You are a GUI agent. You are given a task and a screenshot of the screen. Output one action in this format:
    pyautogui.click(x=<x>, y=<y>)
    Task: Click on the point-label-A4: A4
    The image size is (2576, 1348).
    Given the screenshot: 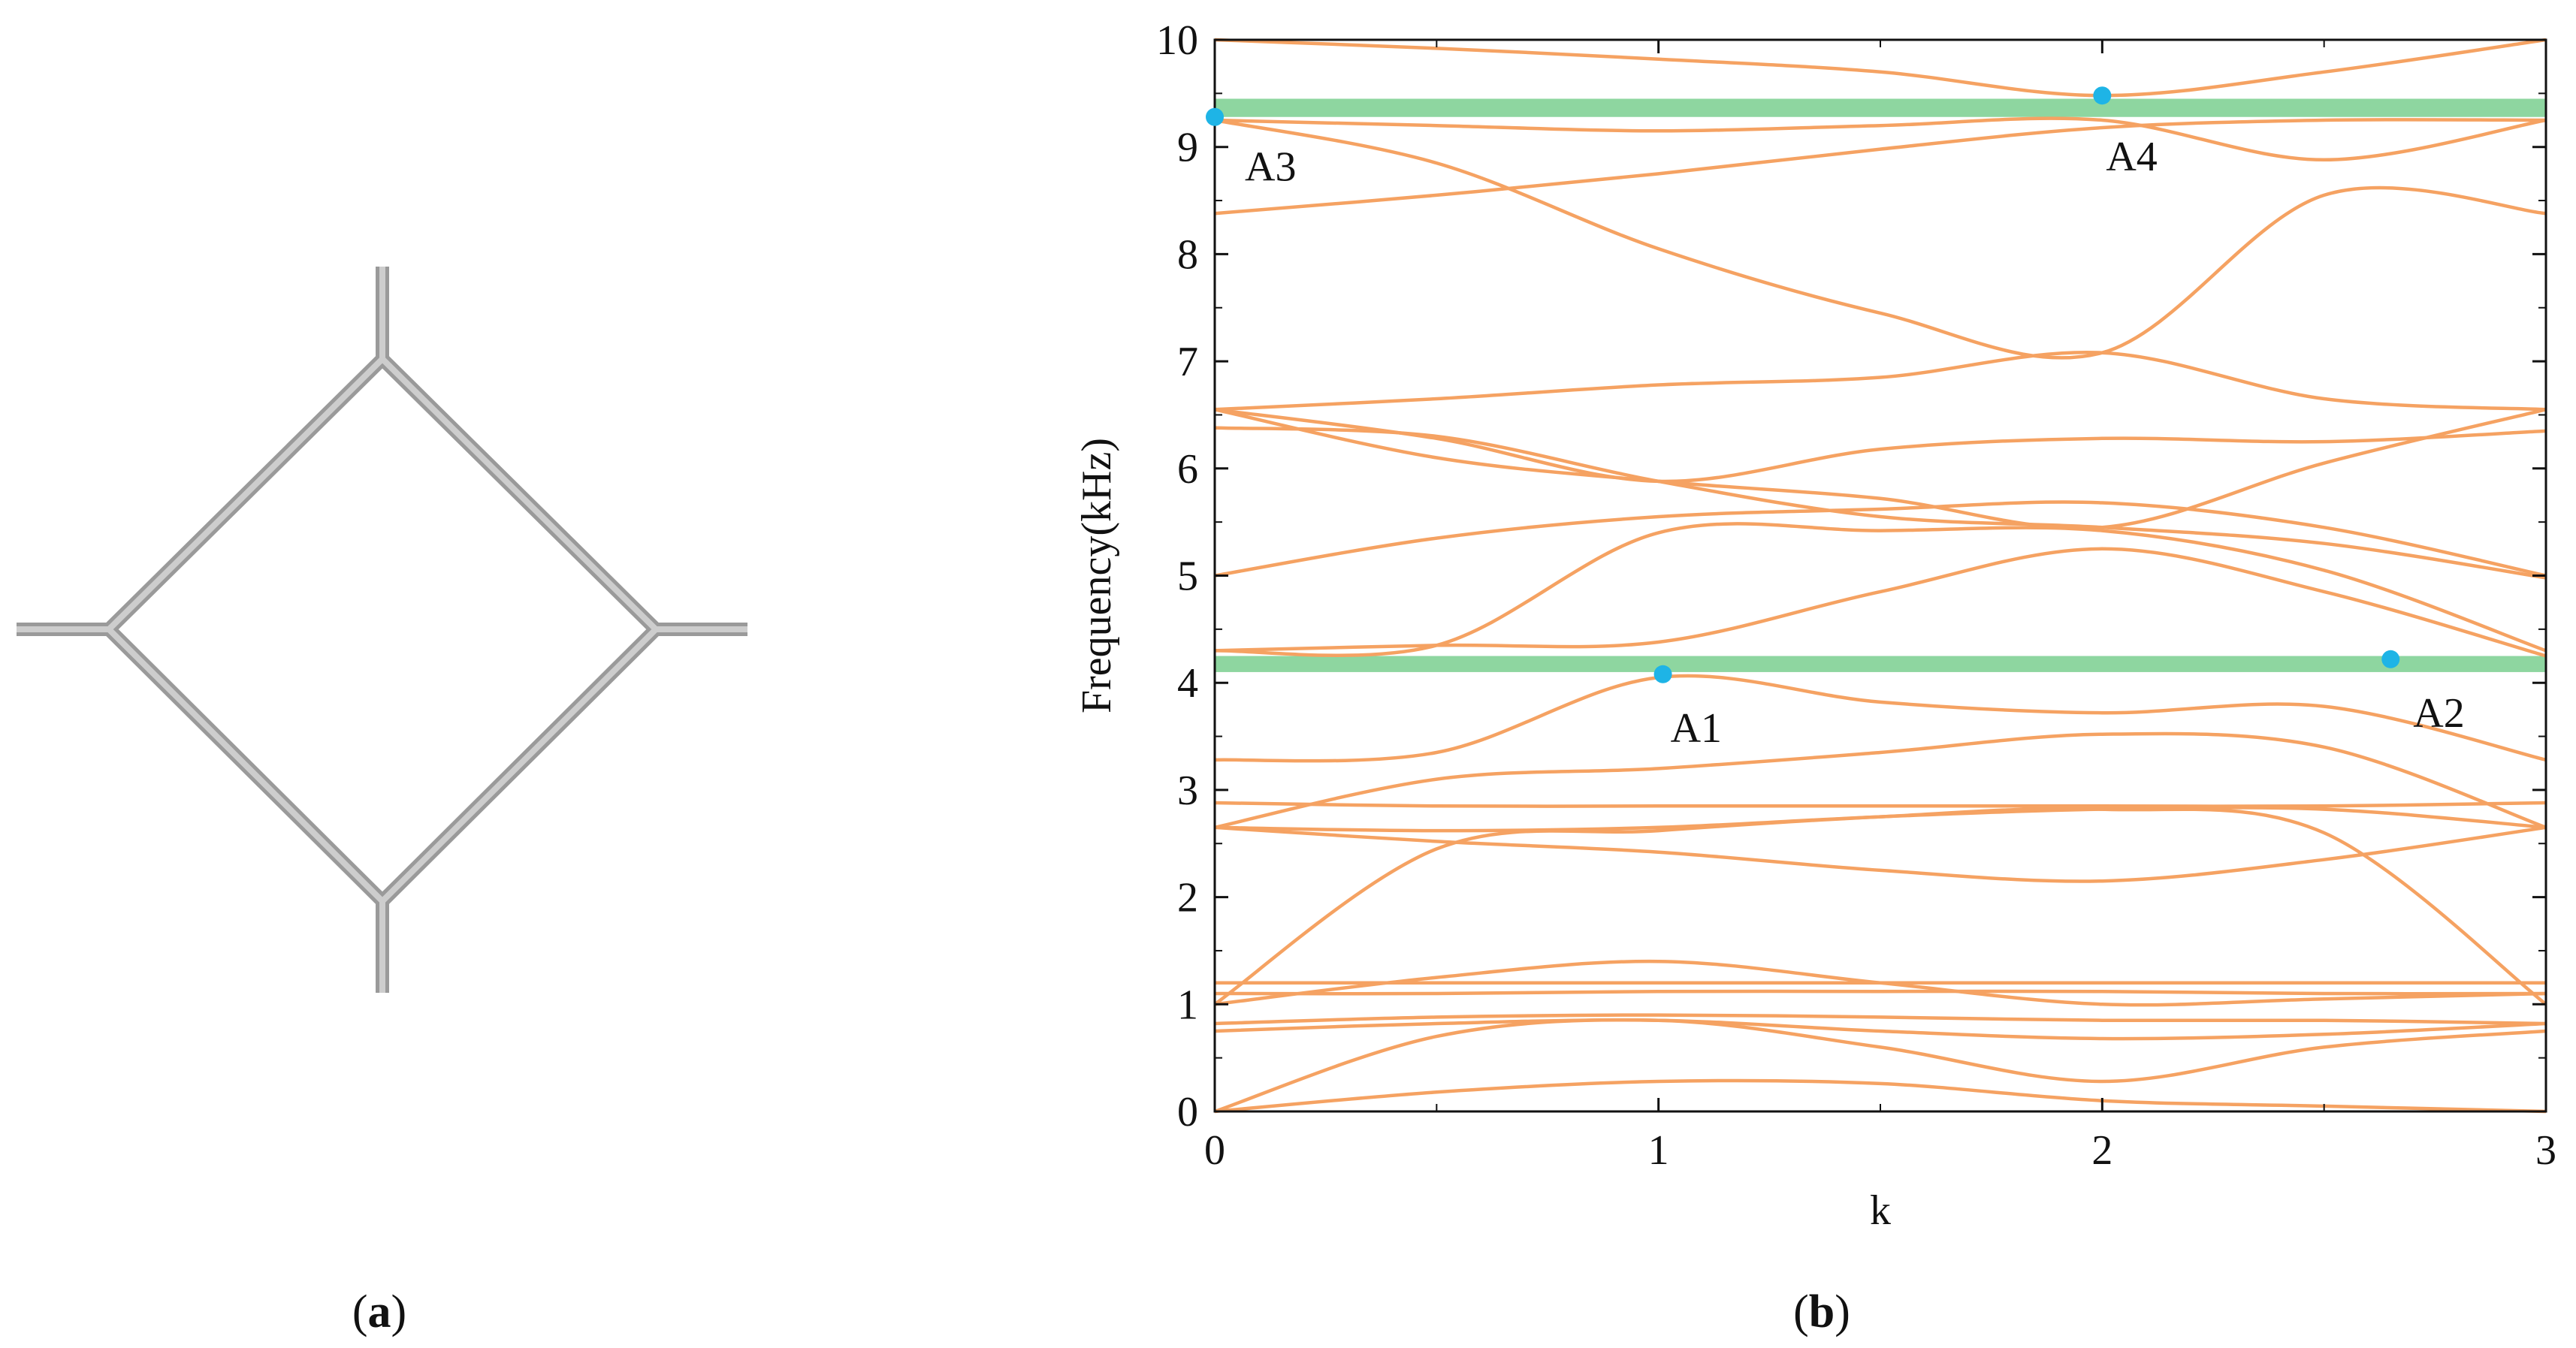 What is the action you would take?
    pyautogui.click(x=2131, y=157)
    